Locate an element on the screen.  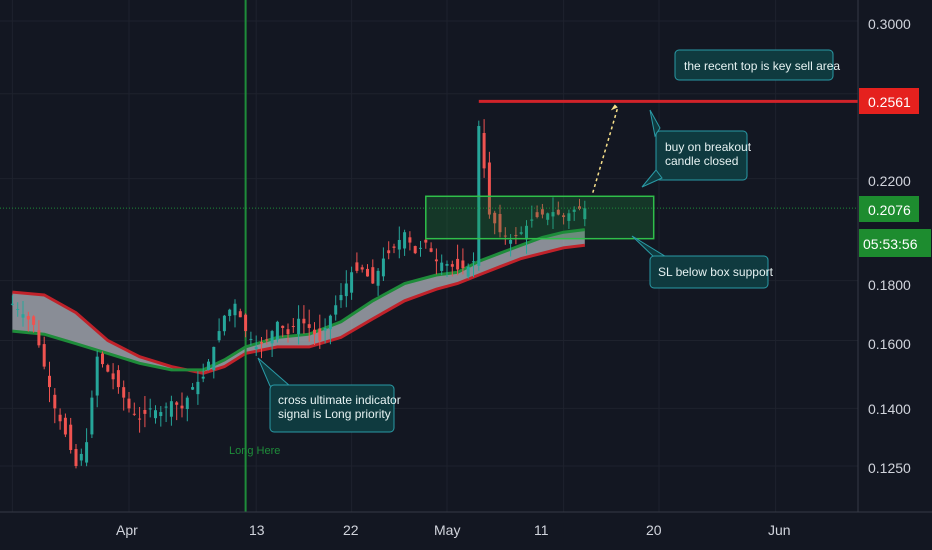
signal-note-line: signal is Long priority is located at coordinates (334, 414).